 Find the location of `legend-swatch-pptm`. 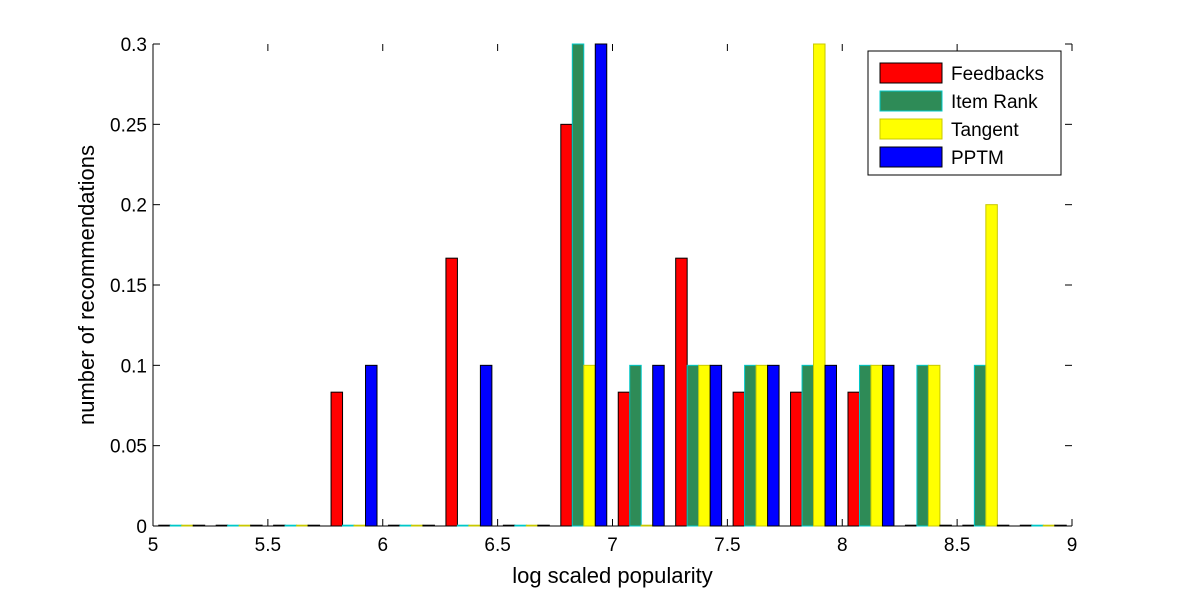

legend-swatch-pptm is located at coordinates (911, 157).